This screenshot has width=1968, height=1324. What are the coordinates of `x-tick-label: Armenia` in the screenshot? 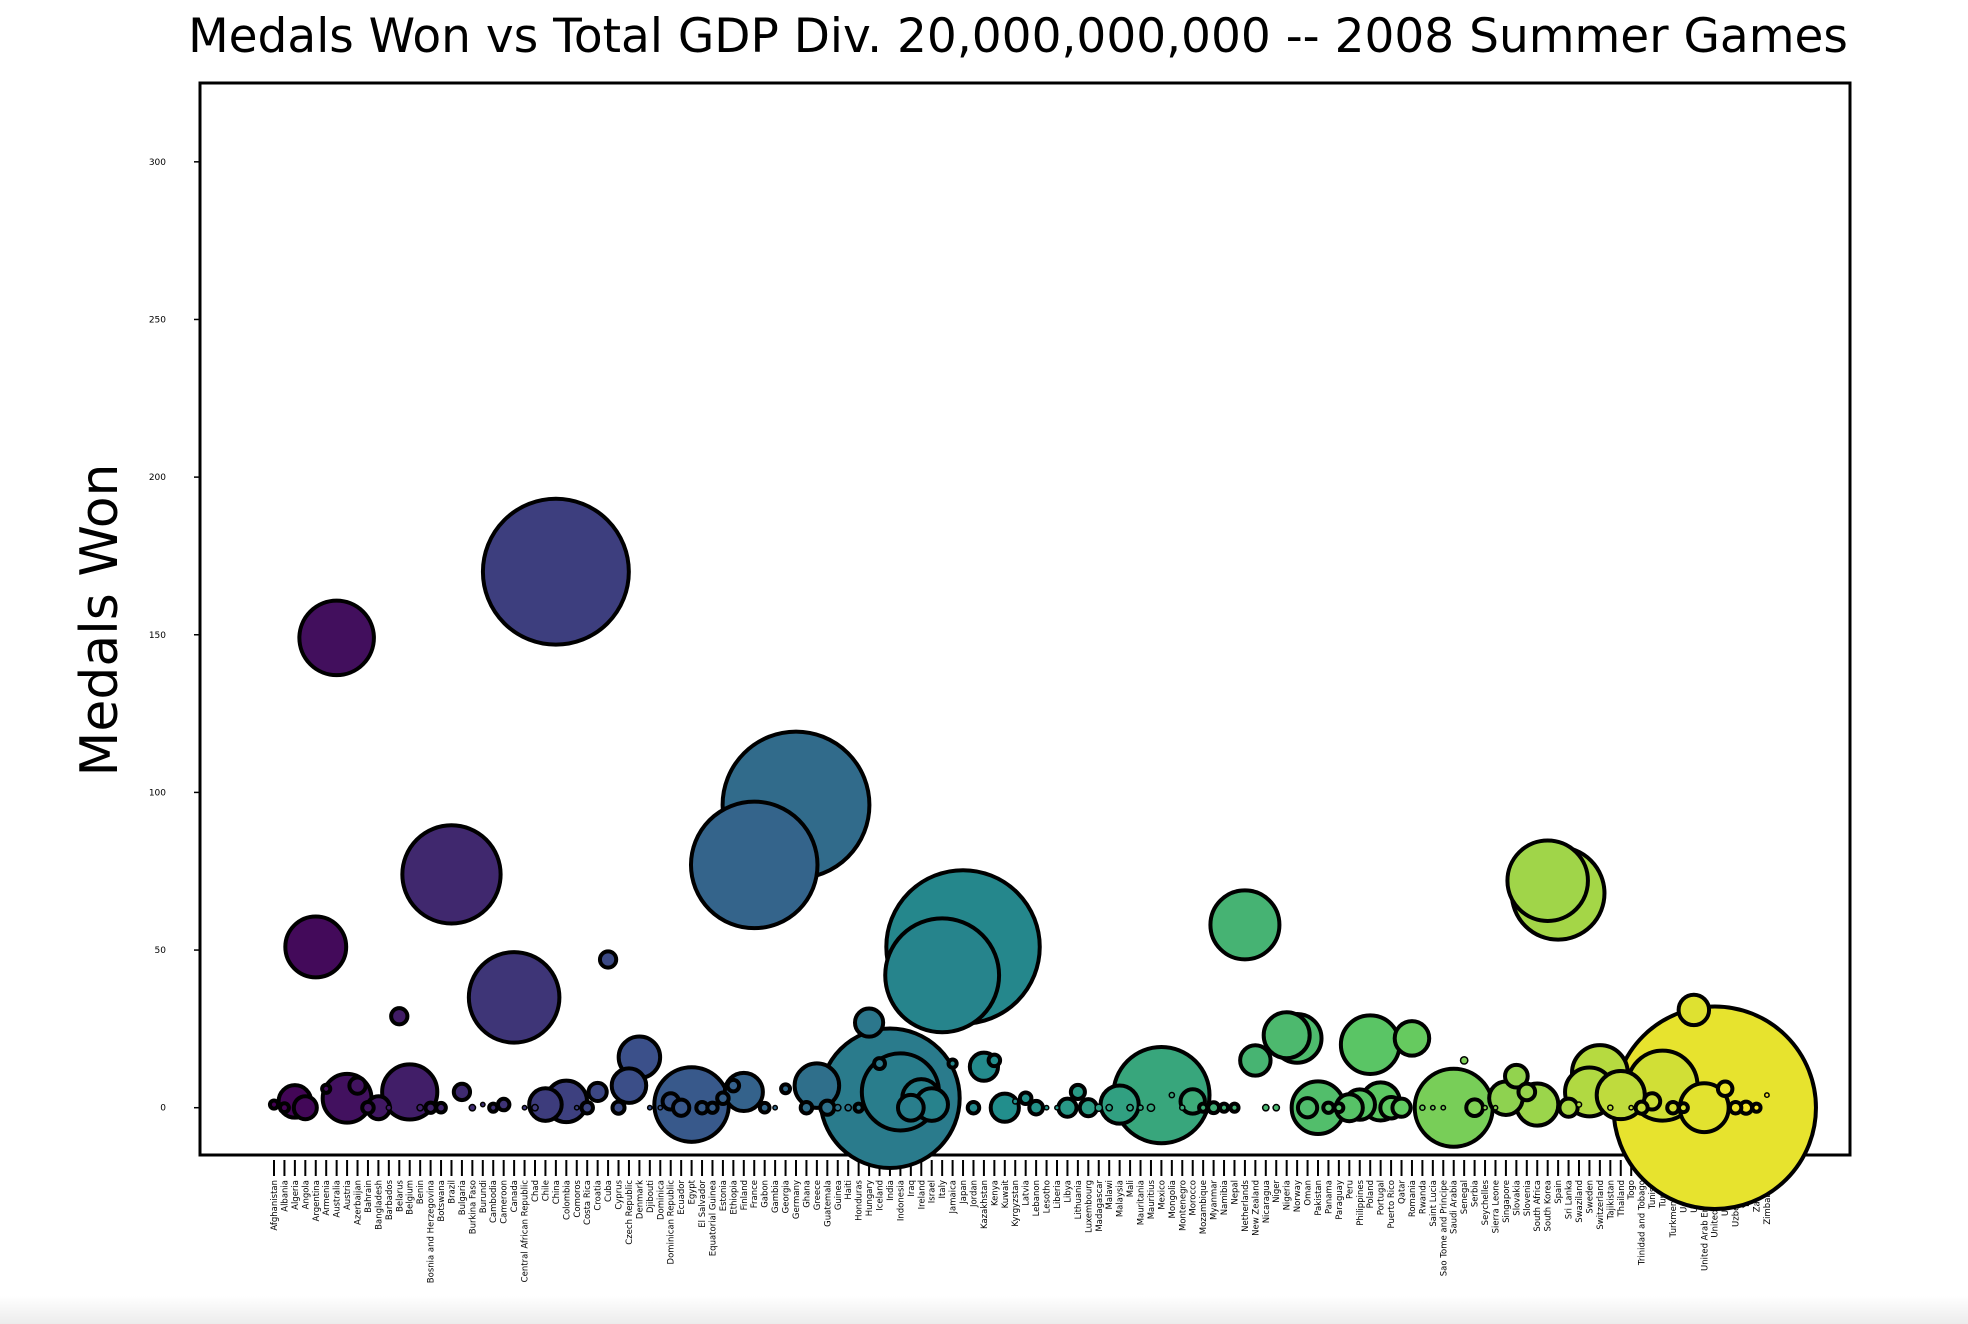 It's located at (327, 1198).